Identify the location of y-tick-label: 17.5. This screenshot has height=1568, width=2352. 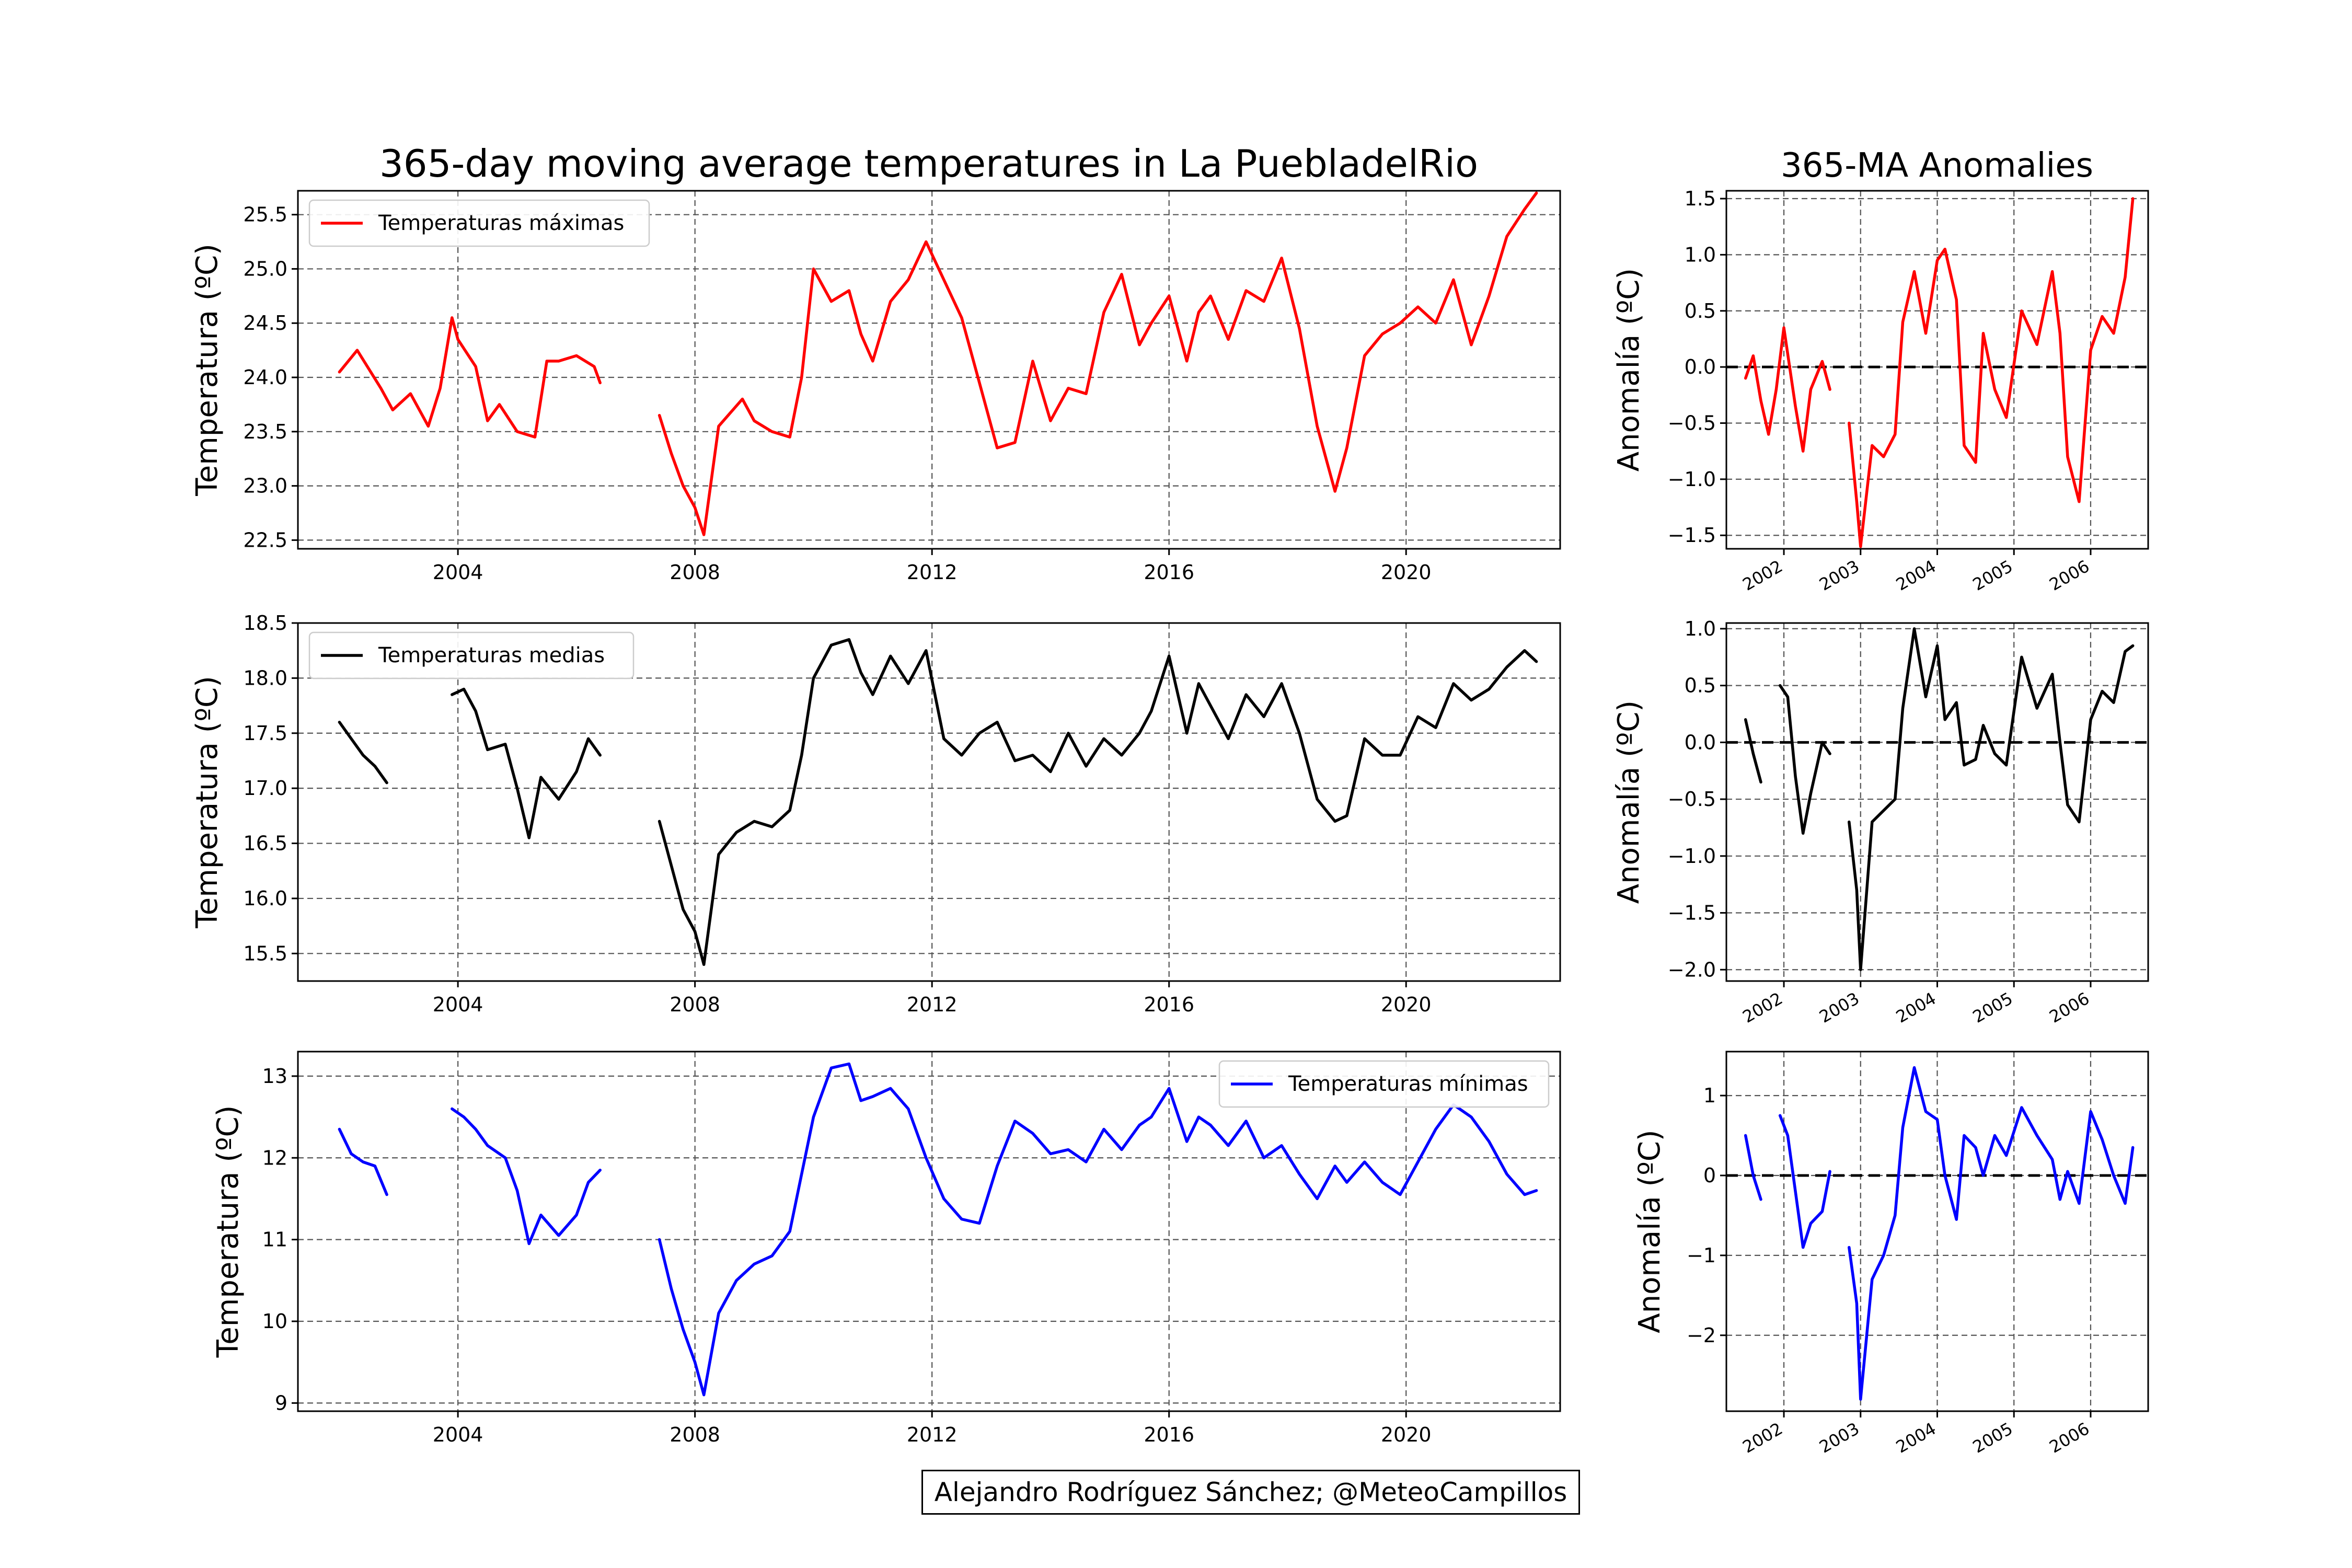
(265, 733).